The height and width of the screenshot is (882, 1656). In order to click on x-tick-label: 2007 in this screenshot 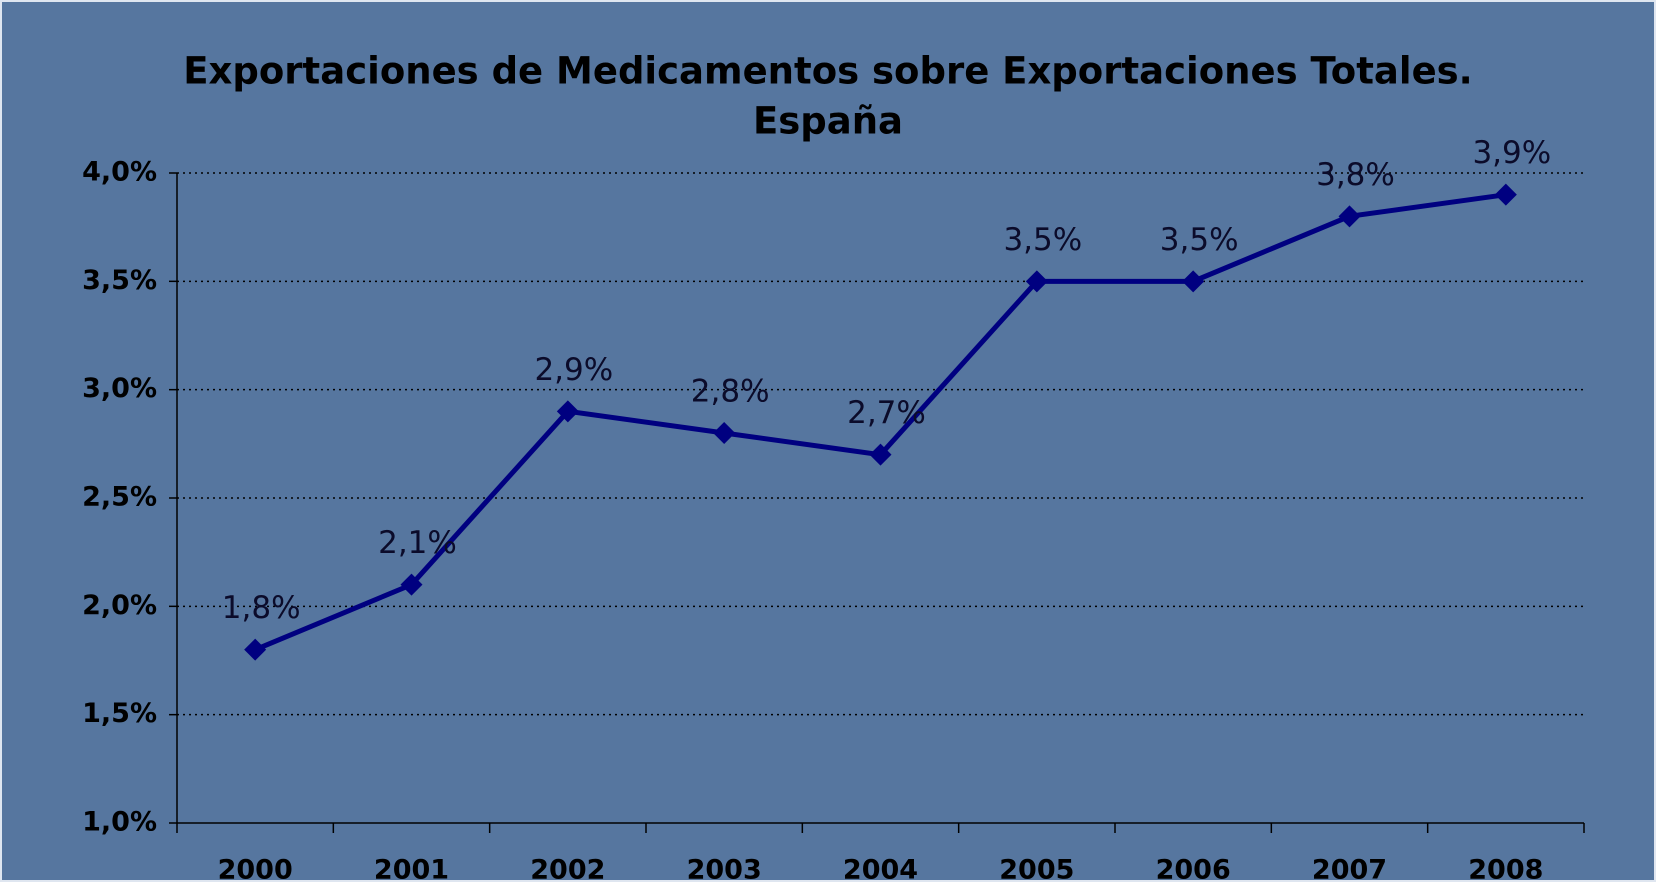, I will do `click(1349, 868)`.